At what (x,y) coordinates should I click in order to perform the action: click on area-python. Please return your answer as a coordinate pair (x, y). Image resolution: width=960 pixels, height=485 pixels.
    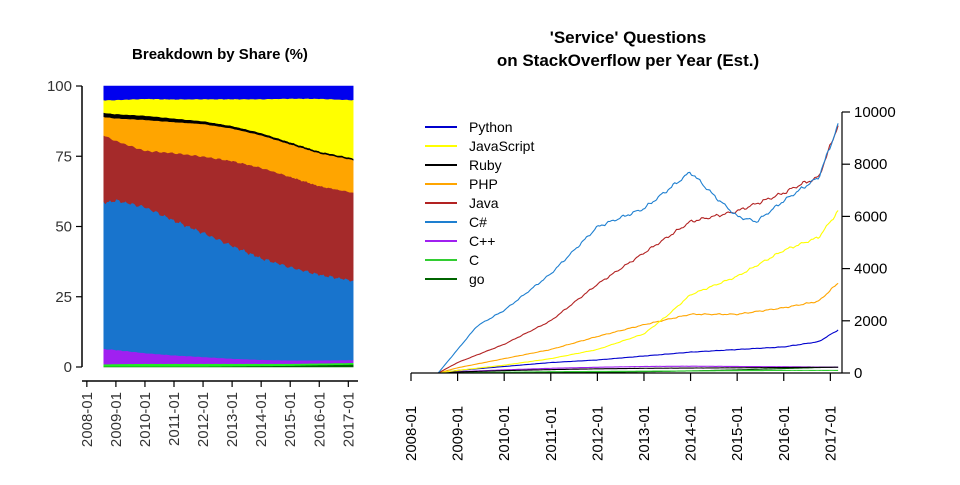
    Looking at the image, I should click on (228, 93).